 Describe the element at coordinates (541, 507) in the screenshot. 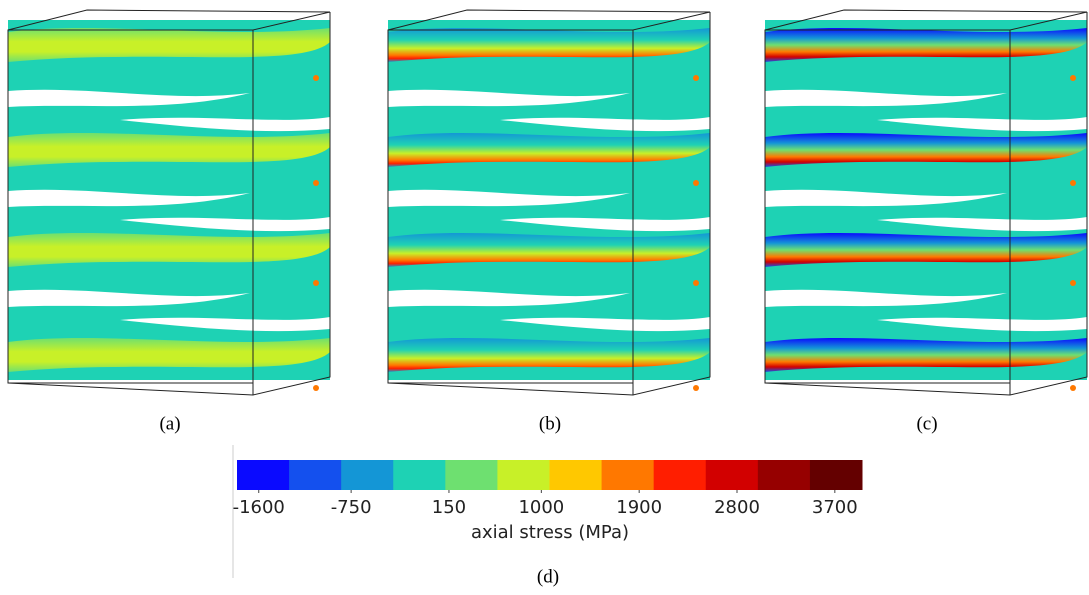

I see `tick-label: 1000` at that location.